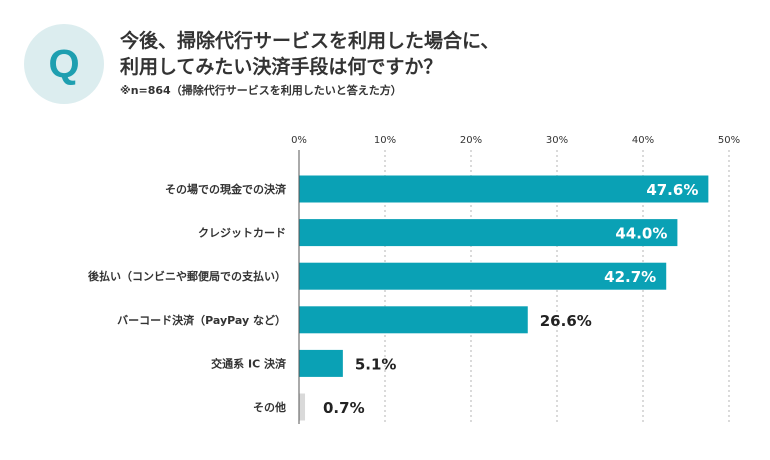 The image size is (770, 460). Describe the element at coordinates (557, 140) in the screenshot. I see `x-tick-label: 30%` at that location.